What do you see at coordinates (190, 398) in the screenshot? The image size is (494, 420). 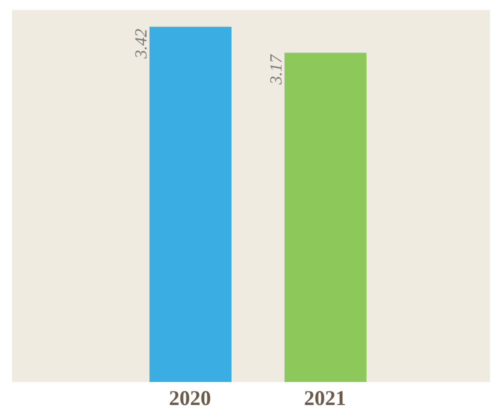 I see `x-tick-label: 2020` at bounding box center [190, 398].